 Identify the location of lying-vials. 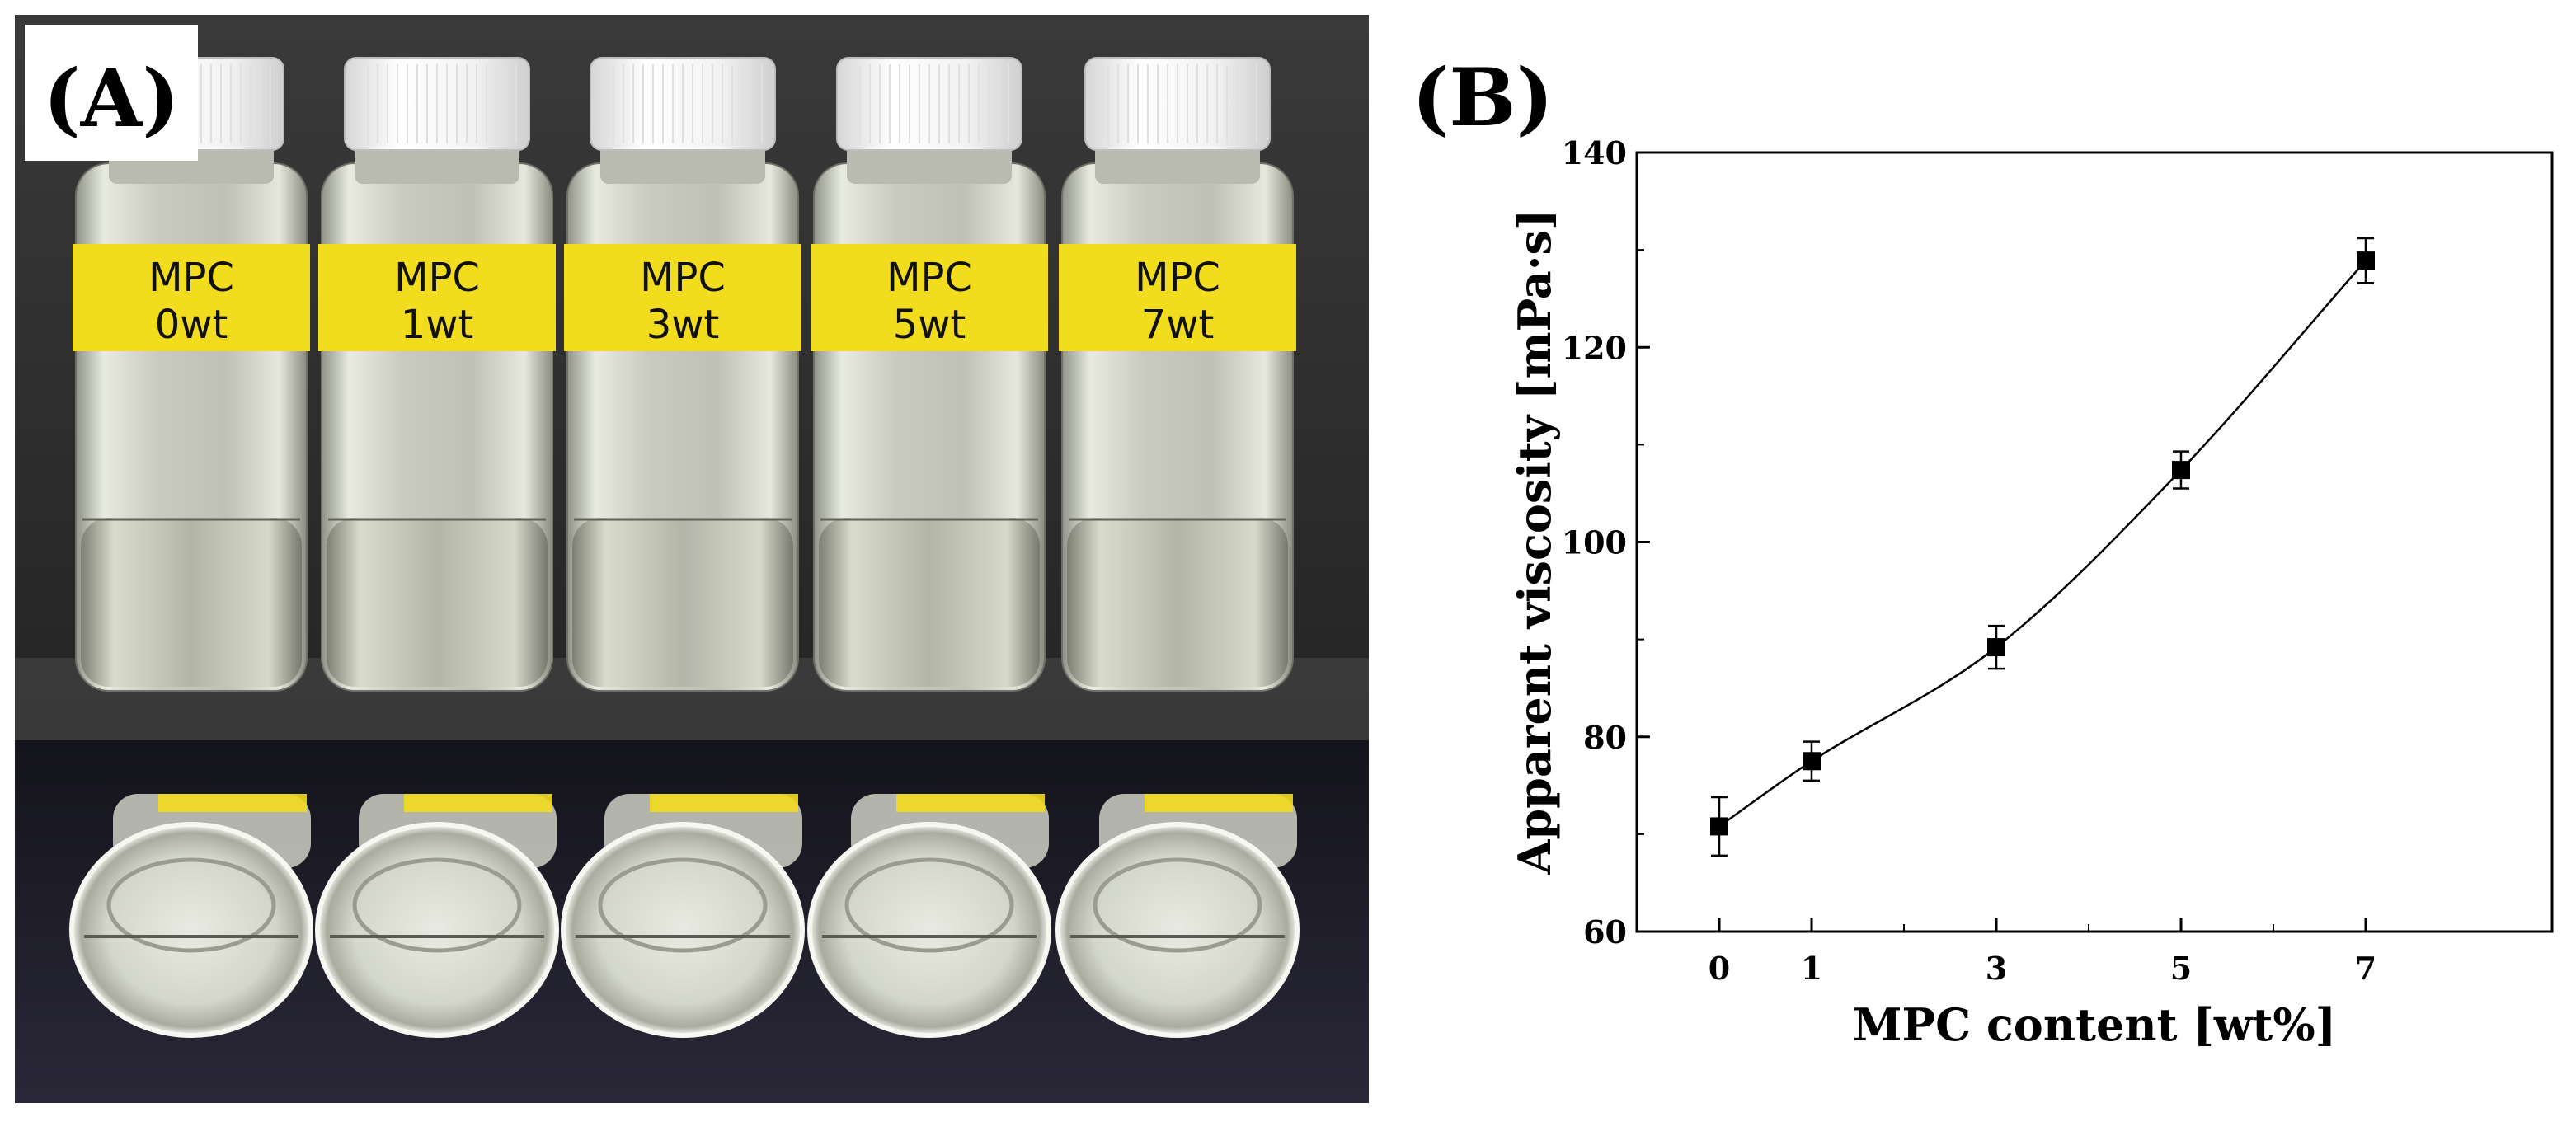
(684, 916).